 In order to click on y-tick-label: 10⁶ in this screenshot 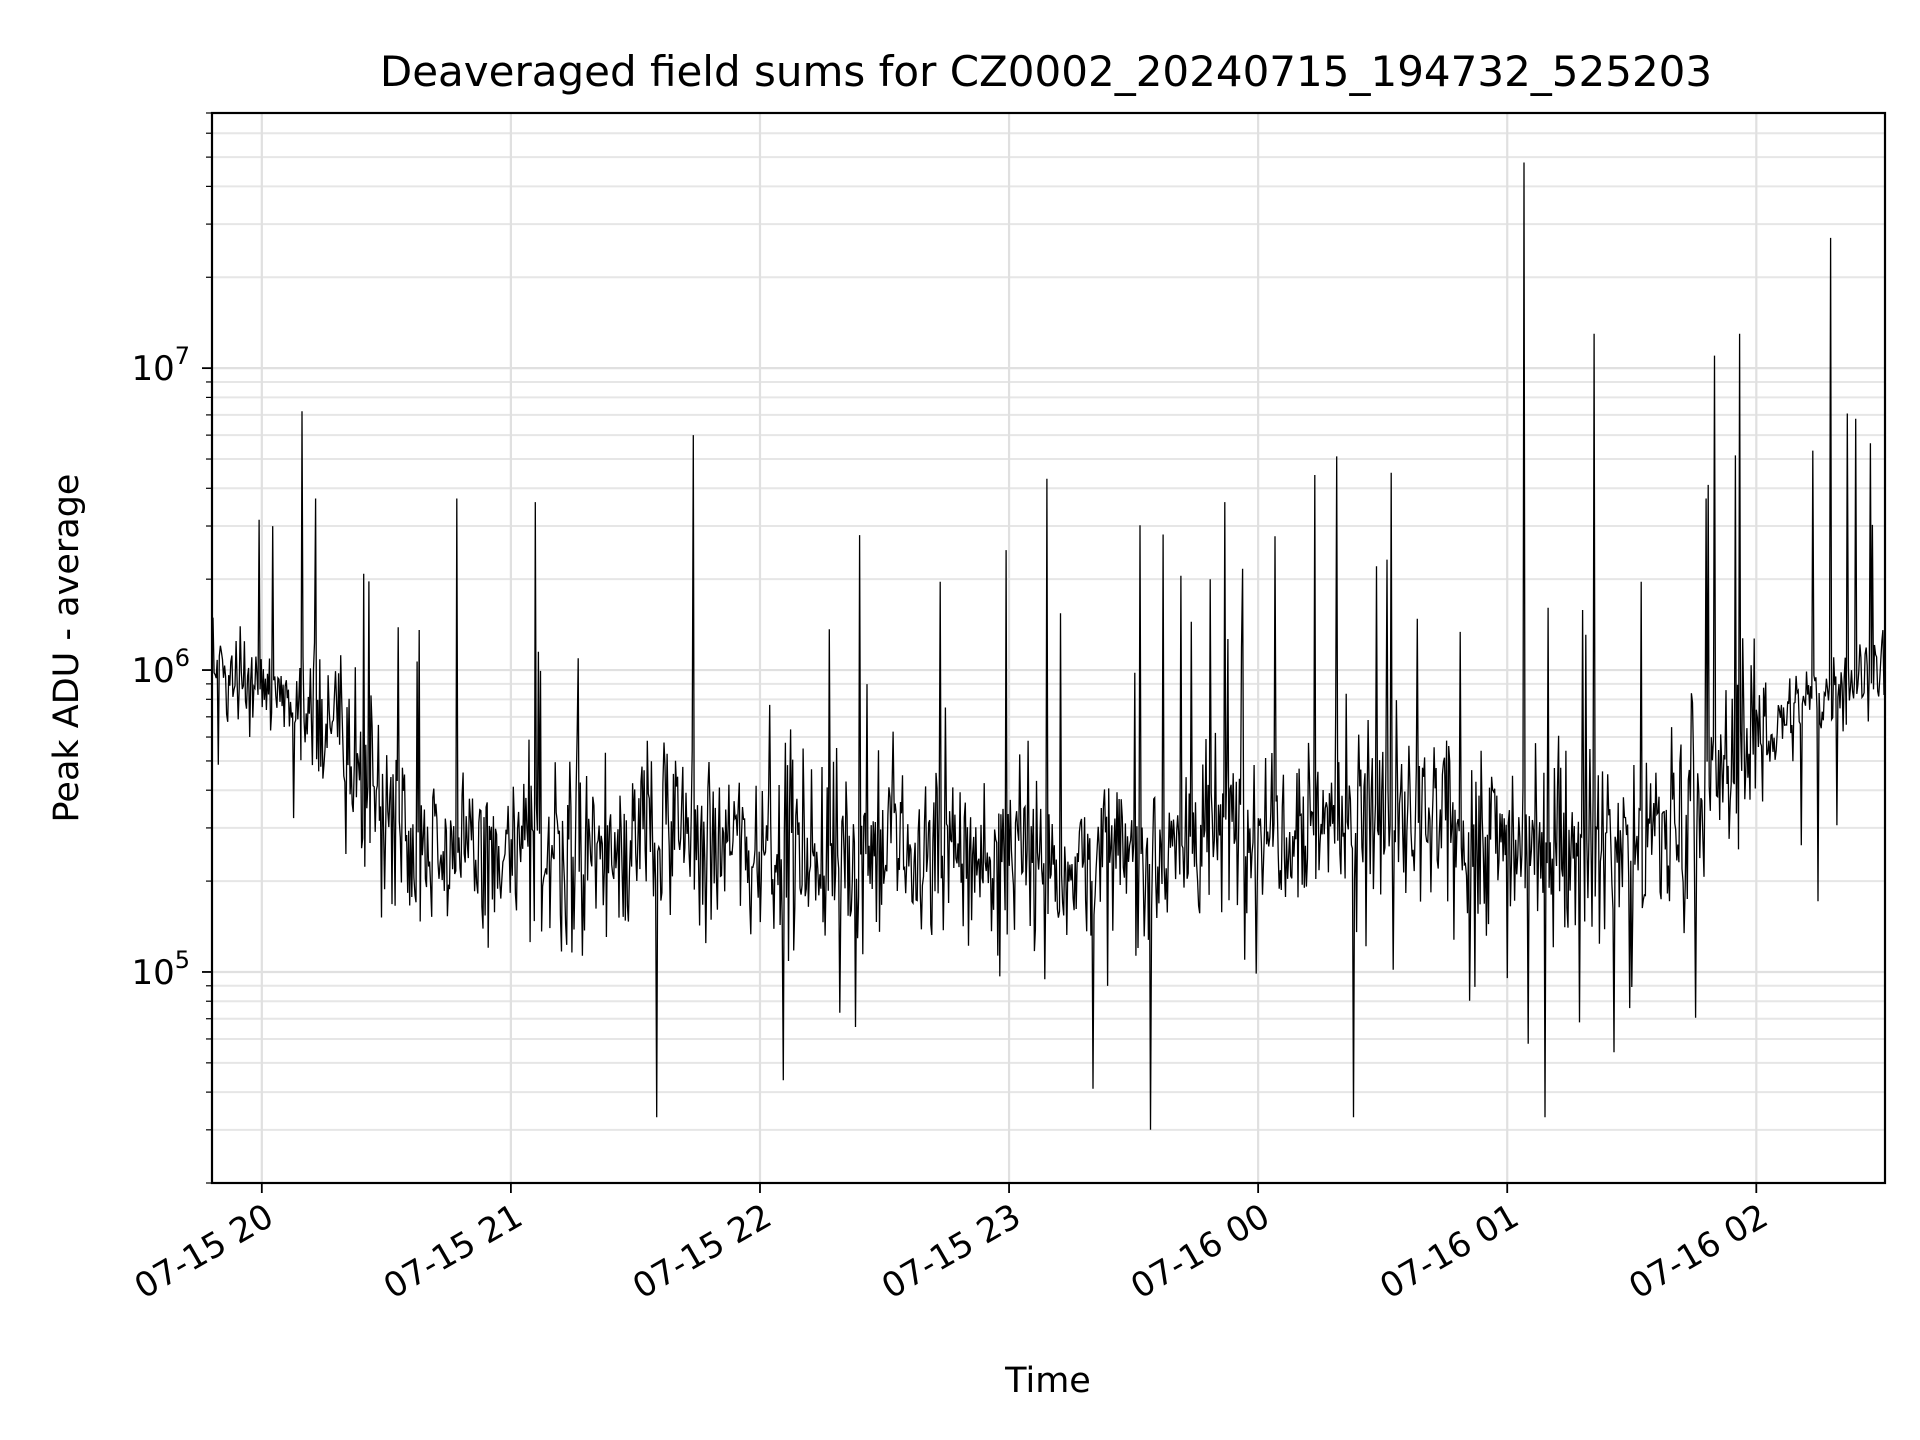, I will do `click(160, 667)`.